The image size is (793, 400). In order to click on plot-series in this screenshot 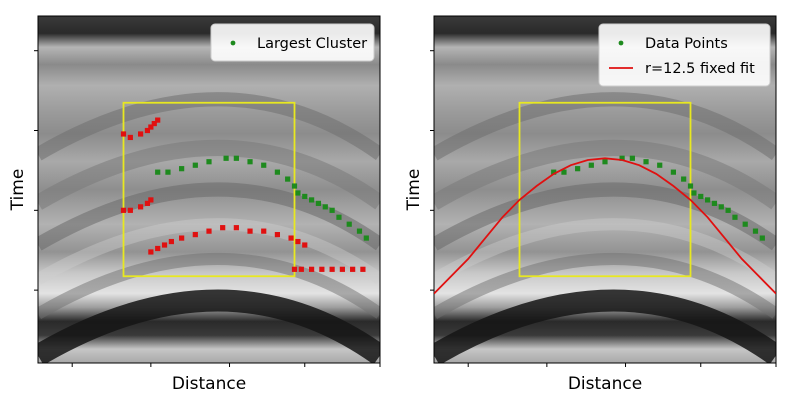, I will do `click(244, 194)`.